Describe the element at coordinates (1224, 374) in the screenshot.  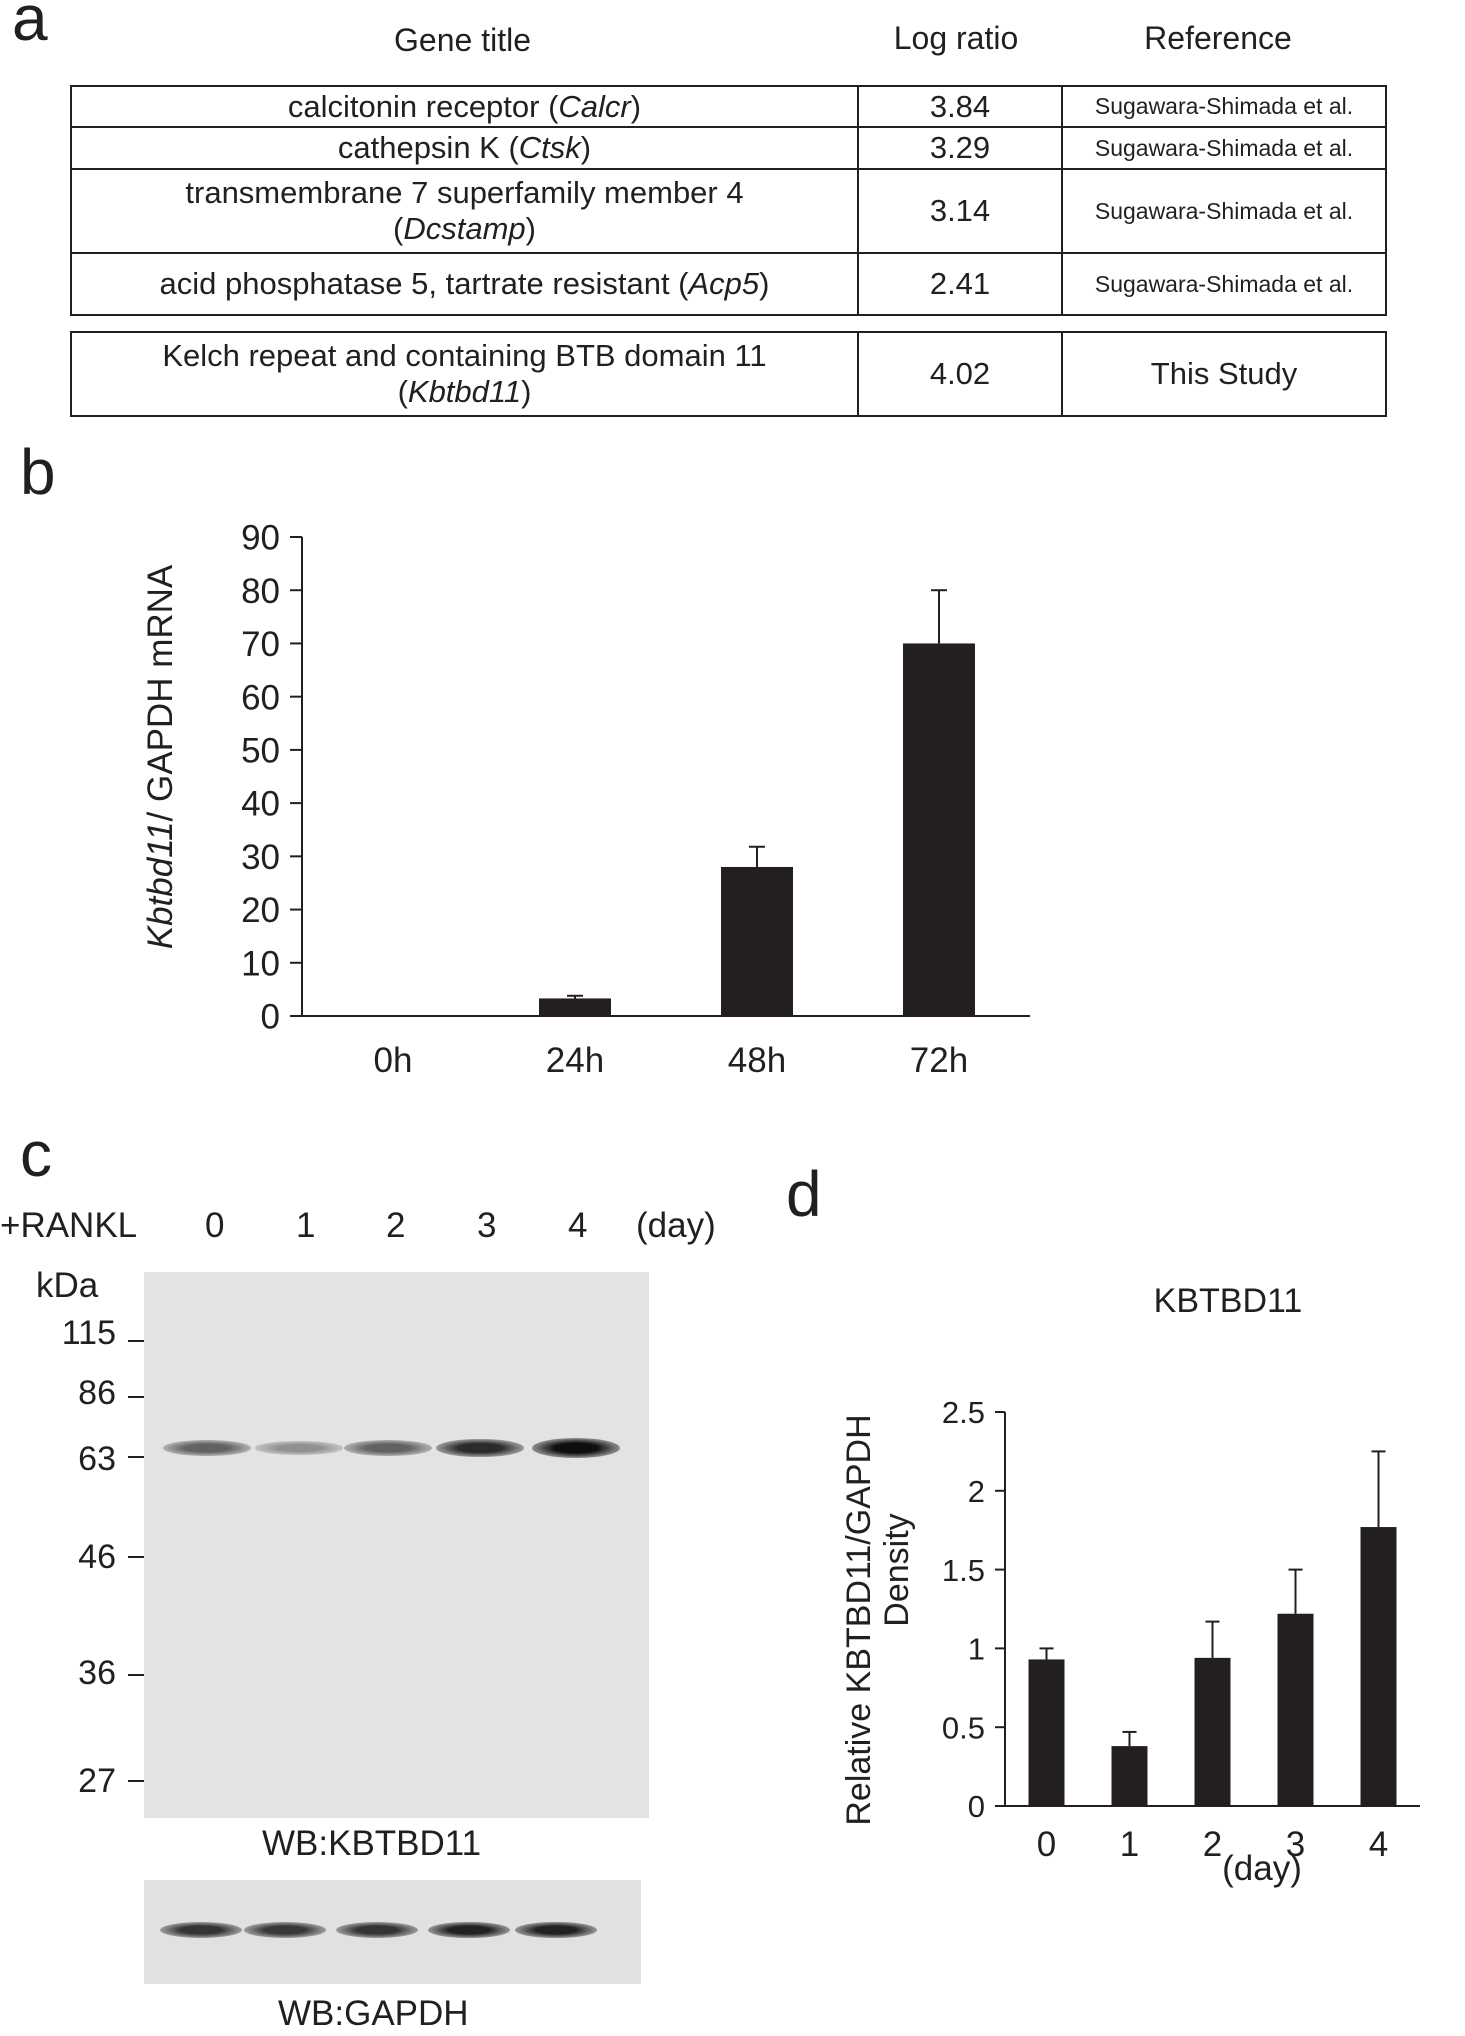
I see `reference-cell: This Study` at that location.